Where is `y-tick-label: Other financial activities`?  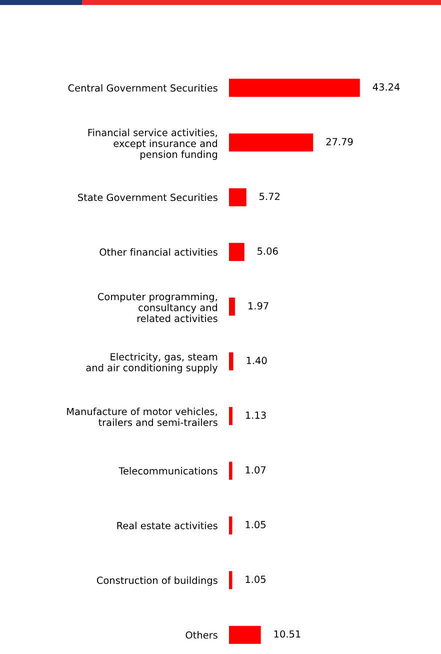 y-tick-label: Other financial activities is located at coordinates (159, 252).